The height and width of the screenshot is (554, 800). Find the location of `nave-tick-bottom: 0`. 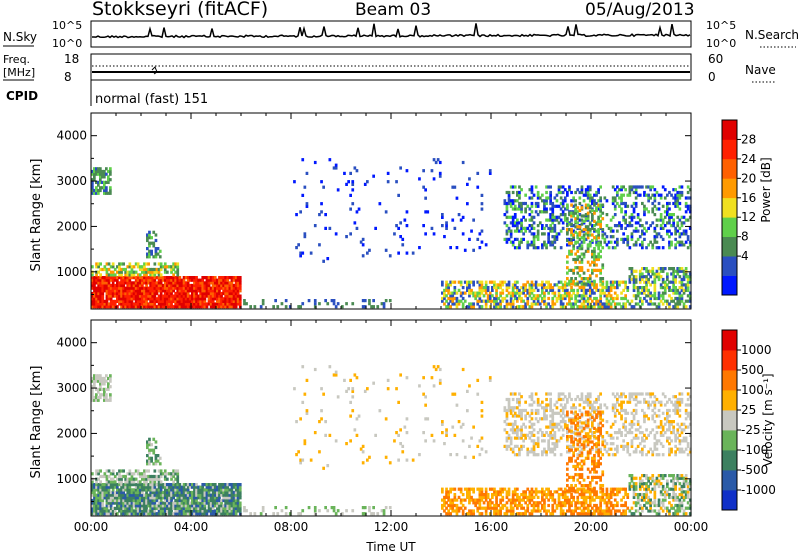

nave-tick-bottom: 0 is located at coordinates (712, 77).